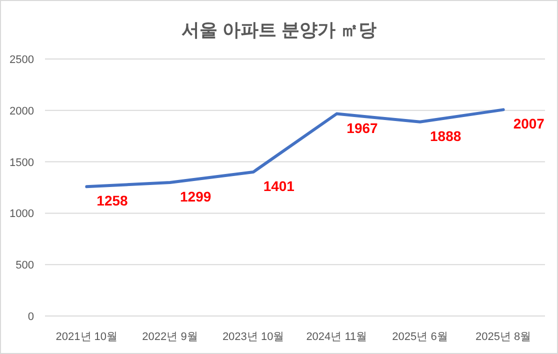  I want to click on data-label: 1258, so click(112, 200).